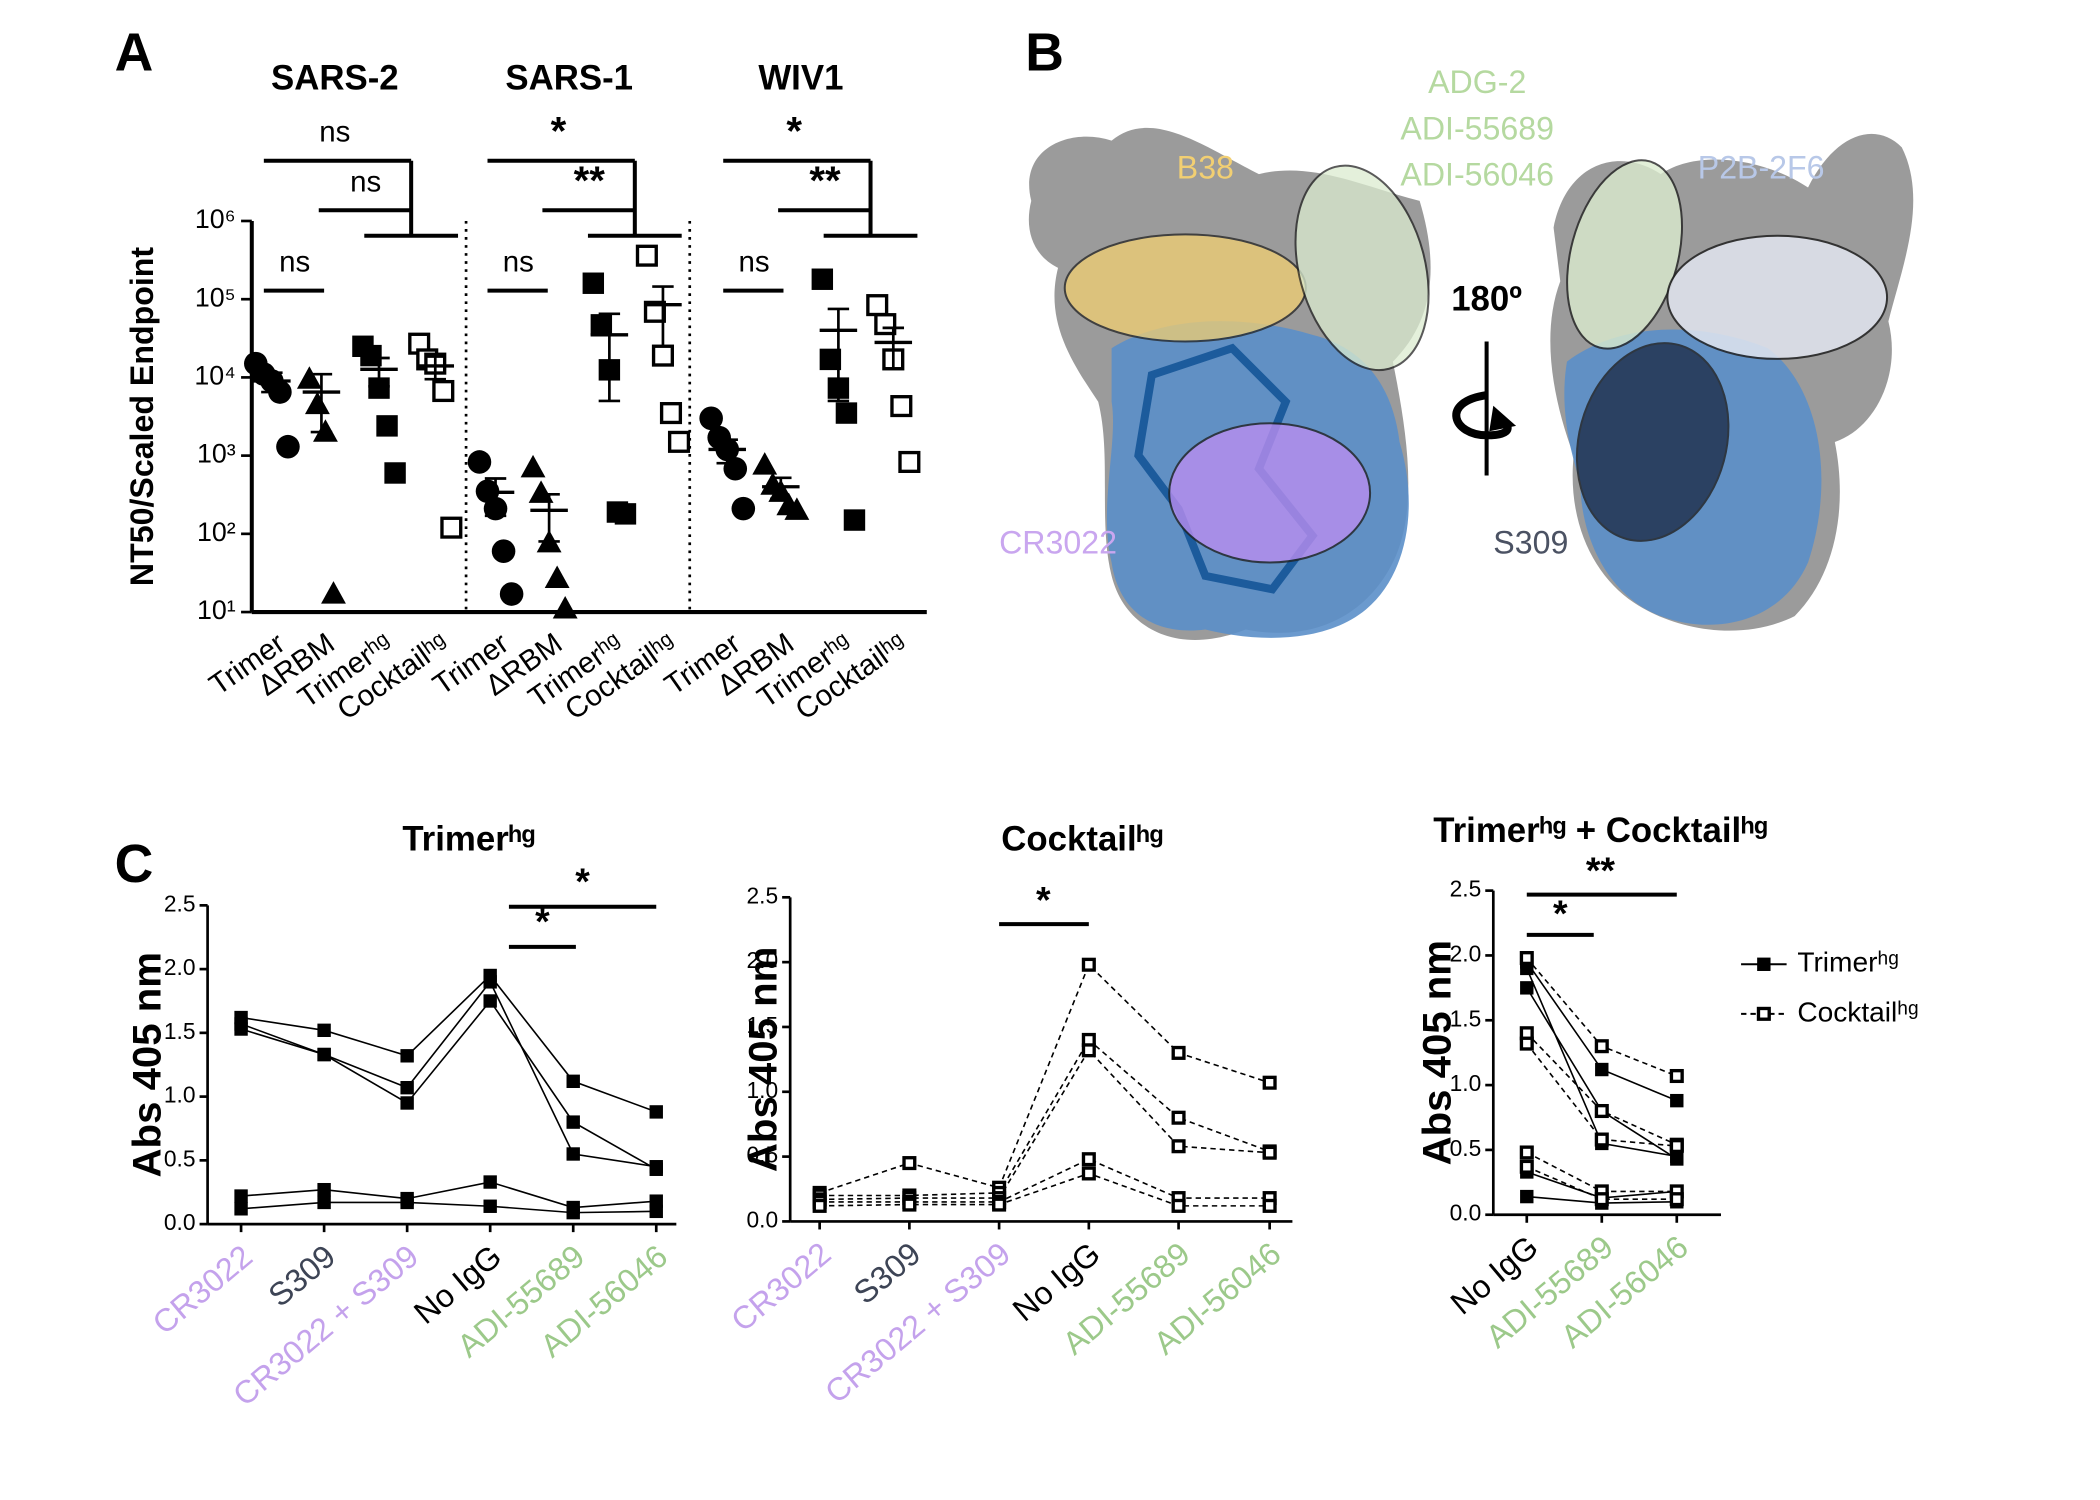 This screenshot has height=1500, width=2100. What do you see at coordinates (1477, 129) in the screenshot?
I see `epitope-label: ADI-55689` at bounding box center [1477, 129].